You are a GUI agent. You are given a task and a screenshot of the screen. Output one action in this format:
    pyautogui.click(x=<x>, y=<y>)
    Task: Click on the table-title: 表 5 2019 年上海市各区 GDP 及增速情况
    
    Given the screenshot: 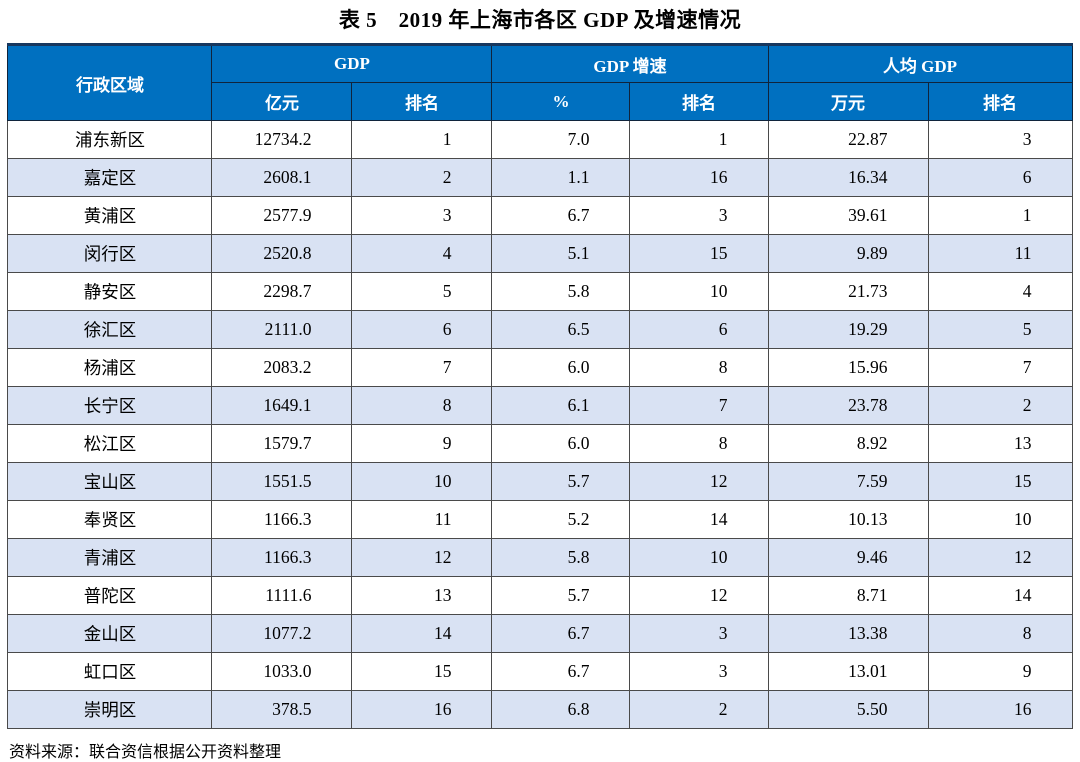 What is the action you would take?
    pyautogui.click(x=540, y=20)
    